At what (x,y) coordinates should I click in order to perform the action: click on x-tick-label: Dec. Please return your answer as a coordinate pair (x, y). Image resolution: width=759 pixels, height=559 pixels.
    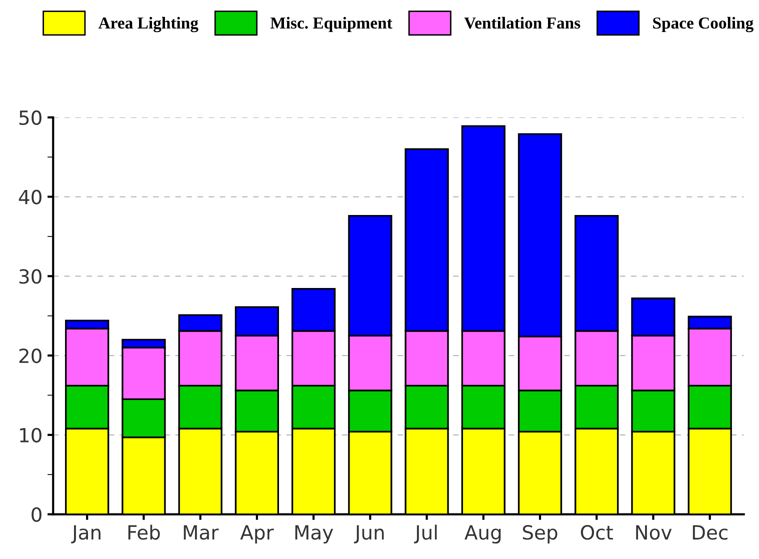
    Looking at the image, I should click on (710, 532).